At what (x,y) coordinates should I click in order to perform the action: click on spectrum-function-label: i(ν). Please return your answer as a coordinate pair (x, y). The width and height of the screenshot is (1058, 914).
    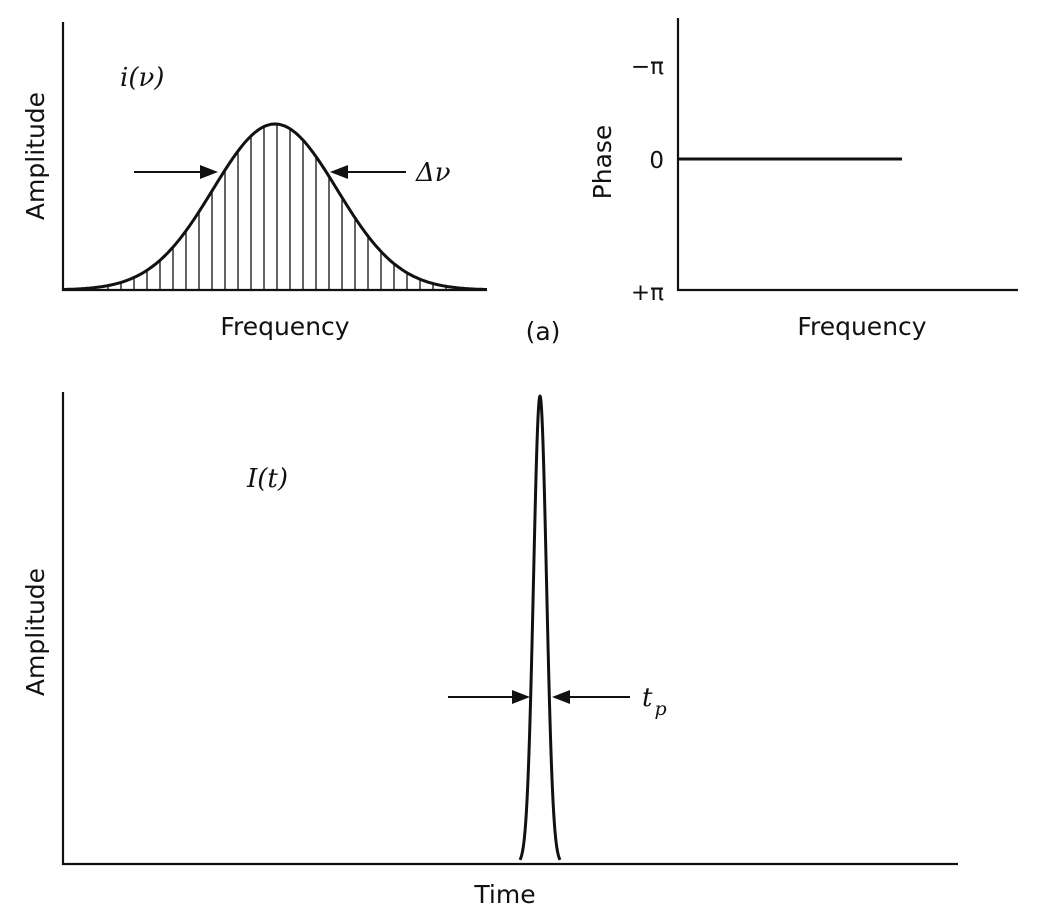
    Looking at the image, I should click on (142, 78).